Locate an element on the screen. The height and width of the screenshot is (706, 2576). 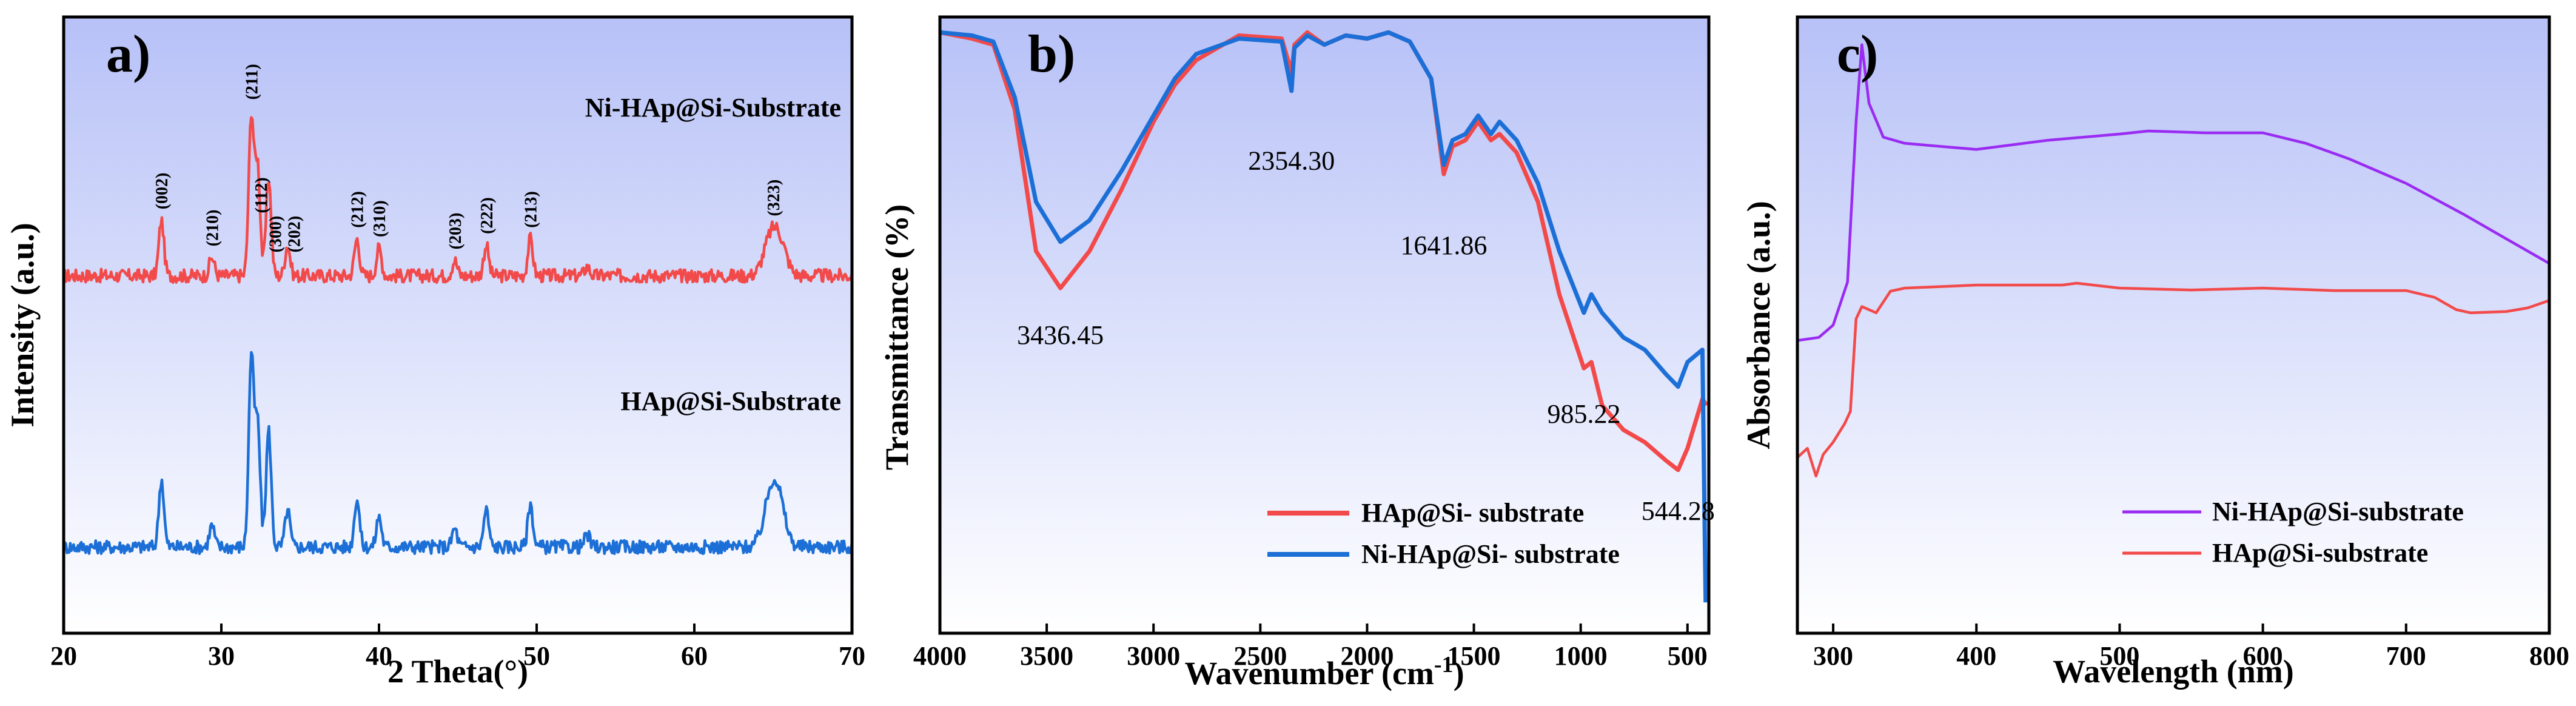
ftir-legend-label-ni-hap: Ni-HAp@Si- substrate is located at coordinates (1490, 554).